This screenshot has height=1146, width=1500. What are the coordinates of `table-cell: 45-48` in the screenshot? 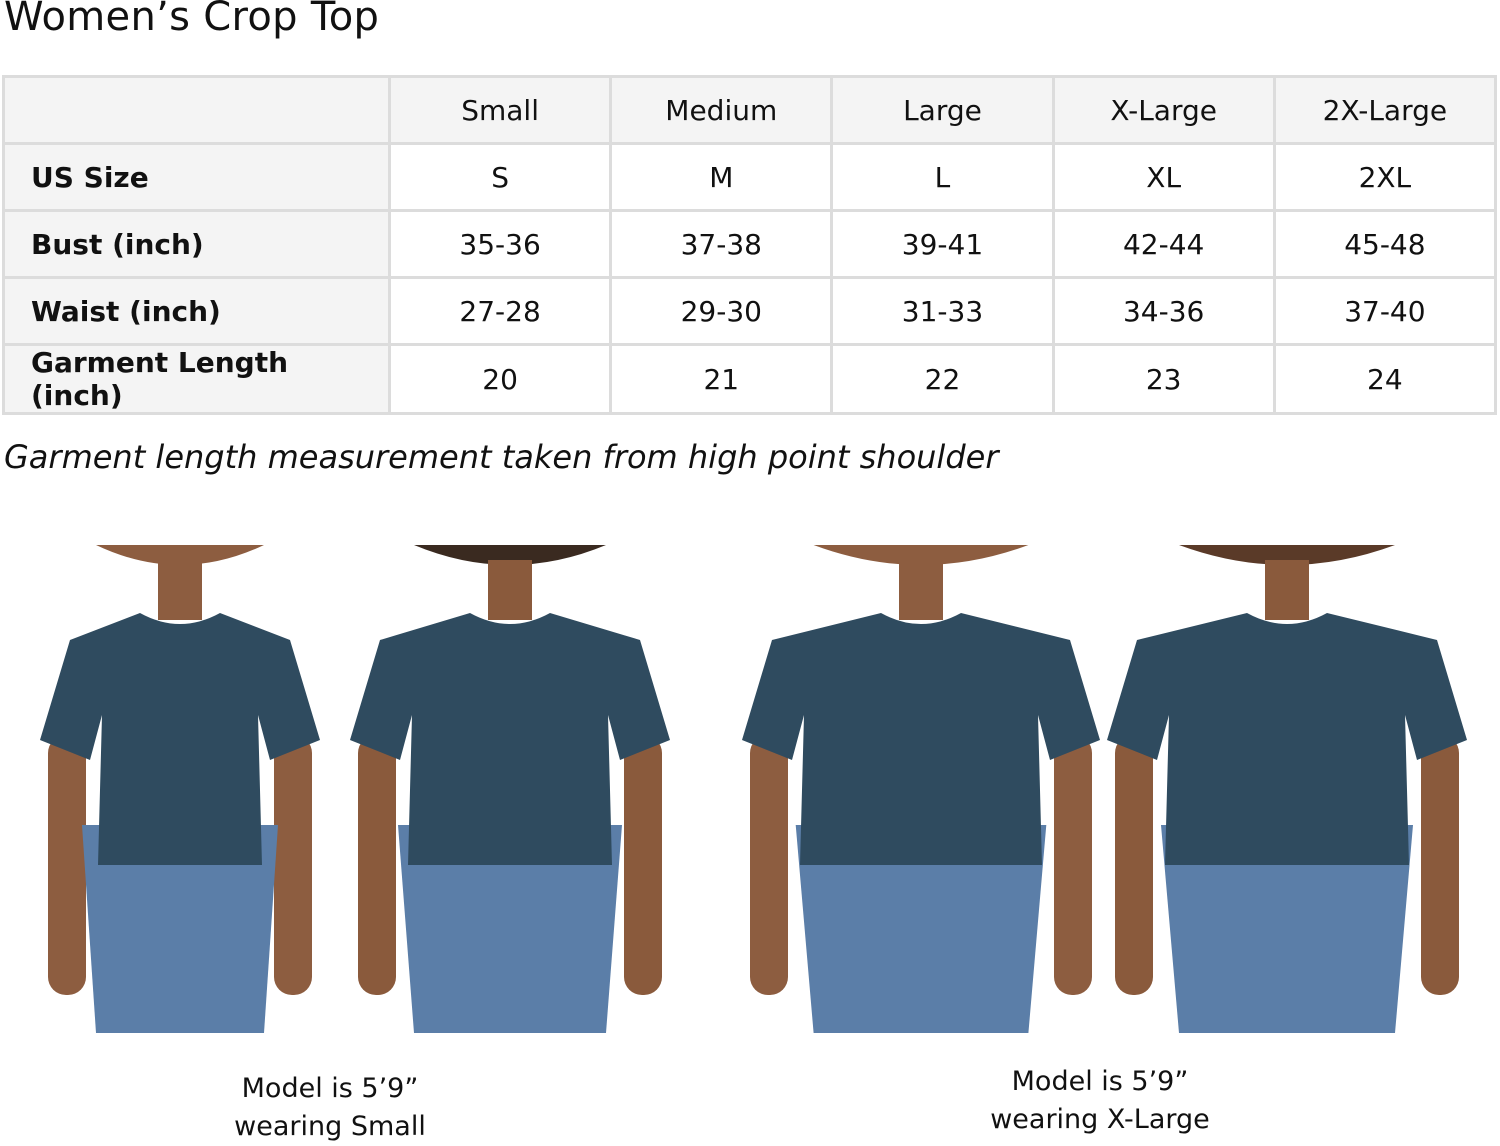 It's located at (1385, 244).